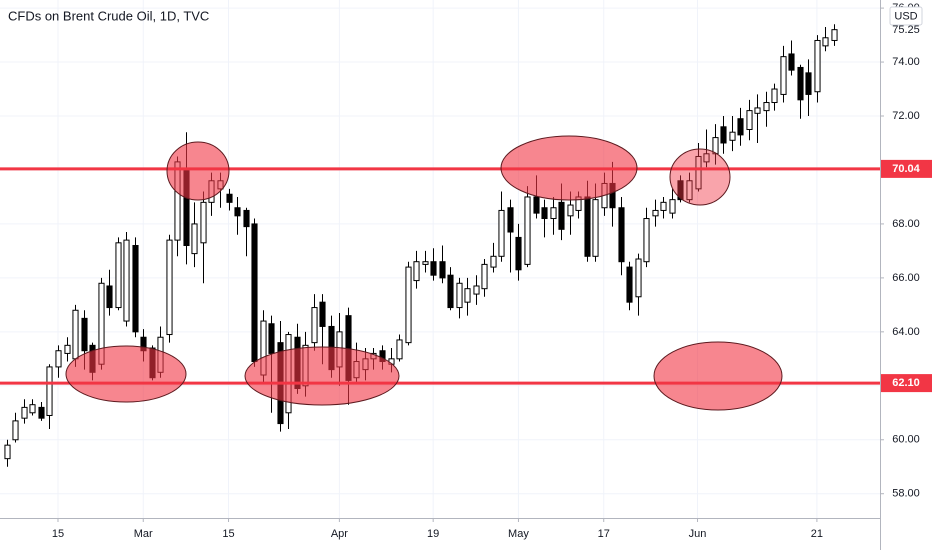 This screenshot has width=932, height=550. I want to click on y-tick-label: 58.00, so click(906, 494).